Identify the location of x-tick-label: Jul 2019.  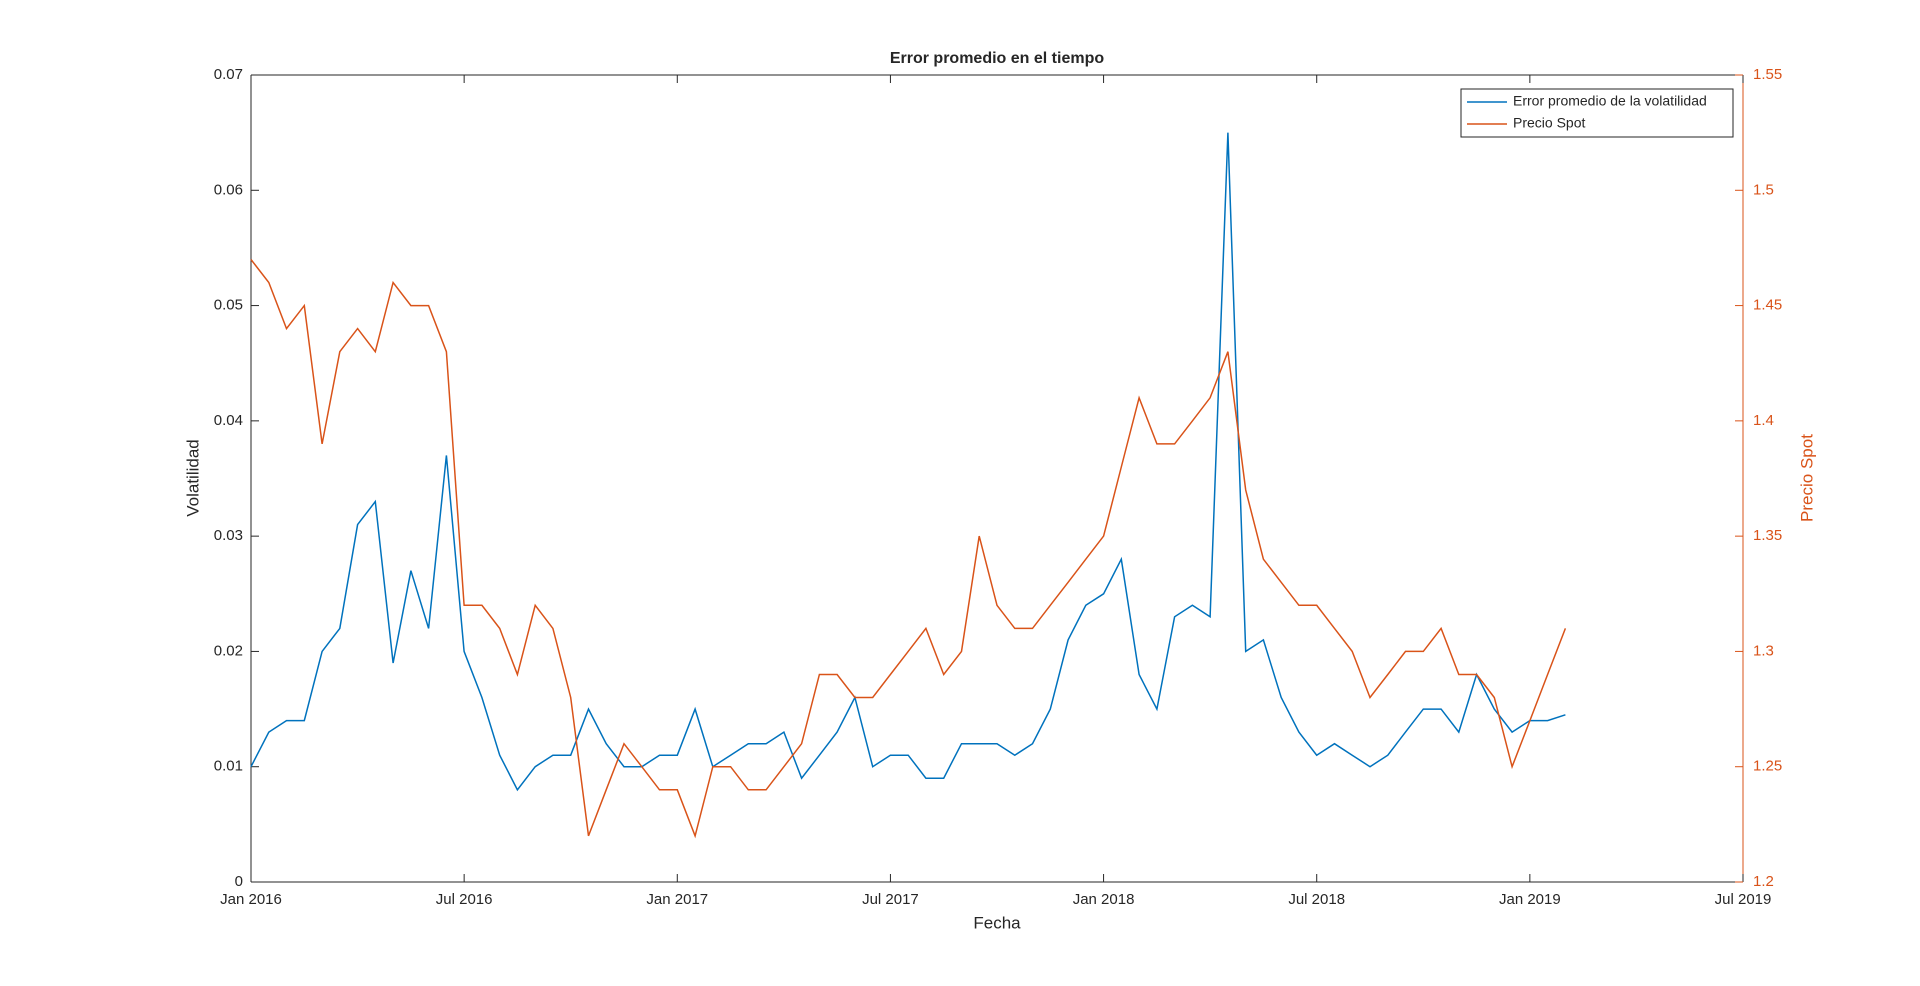
(1743, 899).